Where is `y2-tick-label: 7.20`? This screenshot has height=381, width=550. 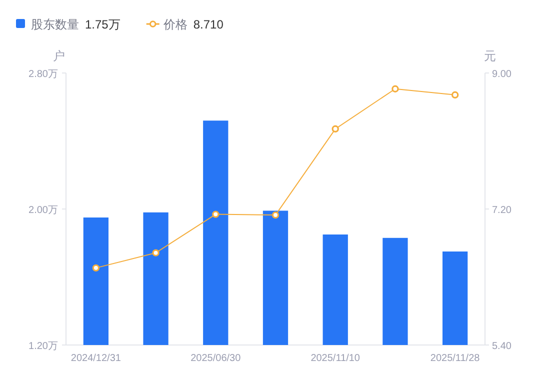 y2-tick-label: 7.20 is located at coordinates (502, 210).